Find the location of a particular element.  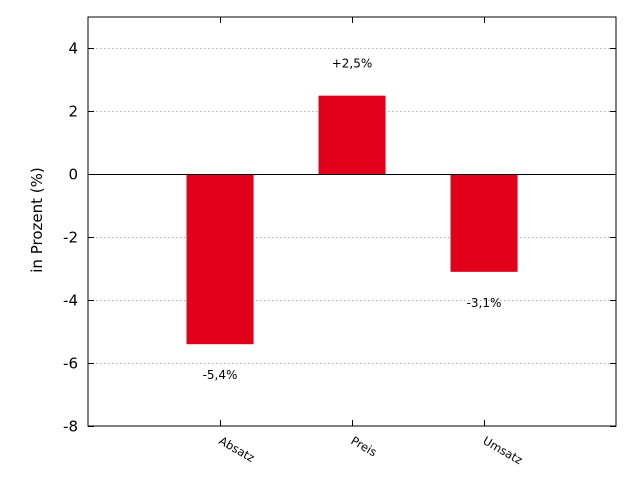

bar-preis is located at coordinates (352, 135).